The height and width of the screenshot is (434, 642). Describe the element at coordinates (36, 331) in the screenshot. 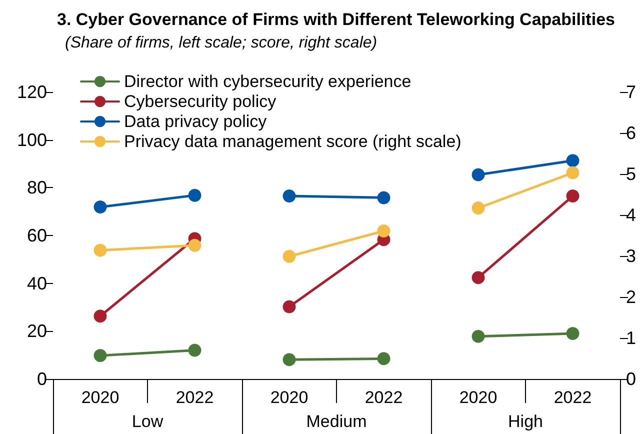

I see `y-tick-label: 20` at that location.